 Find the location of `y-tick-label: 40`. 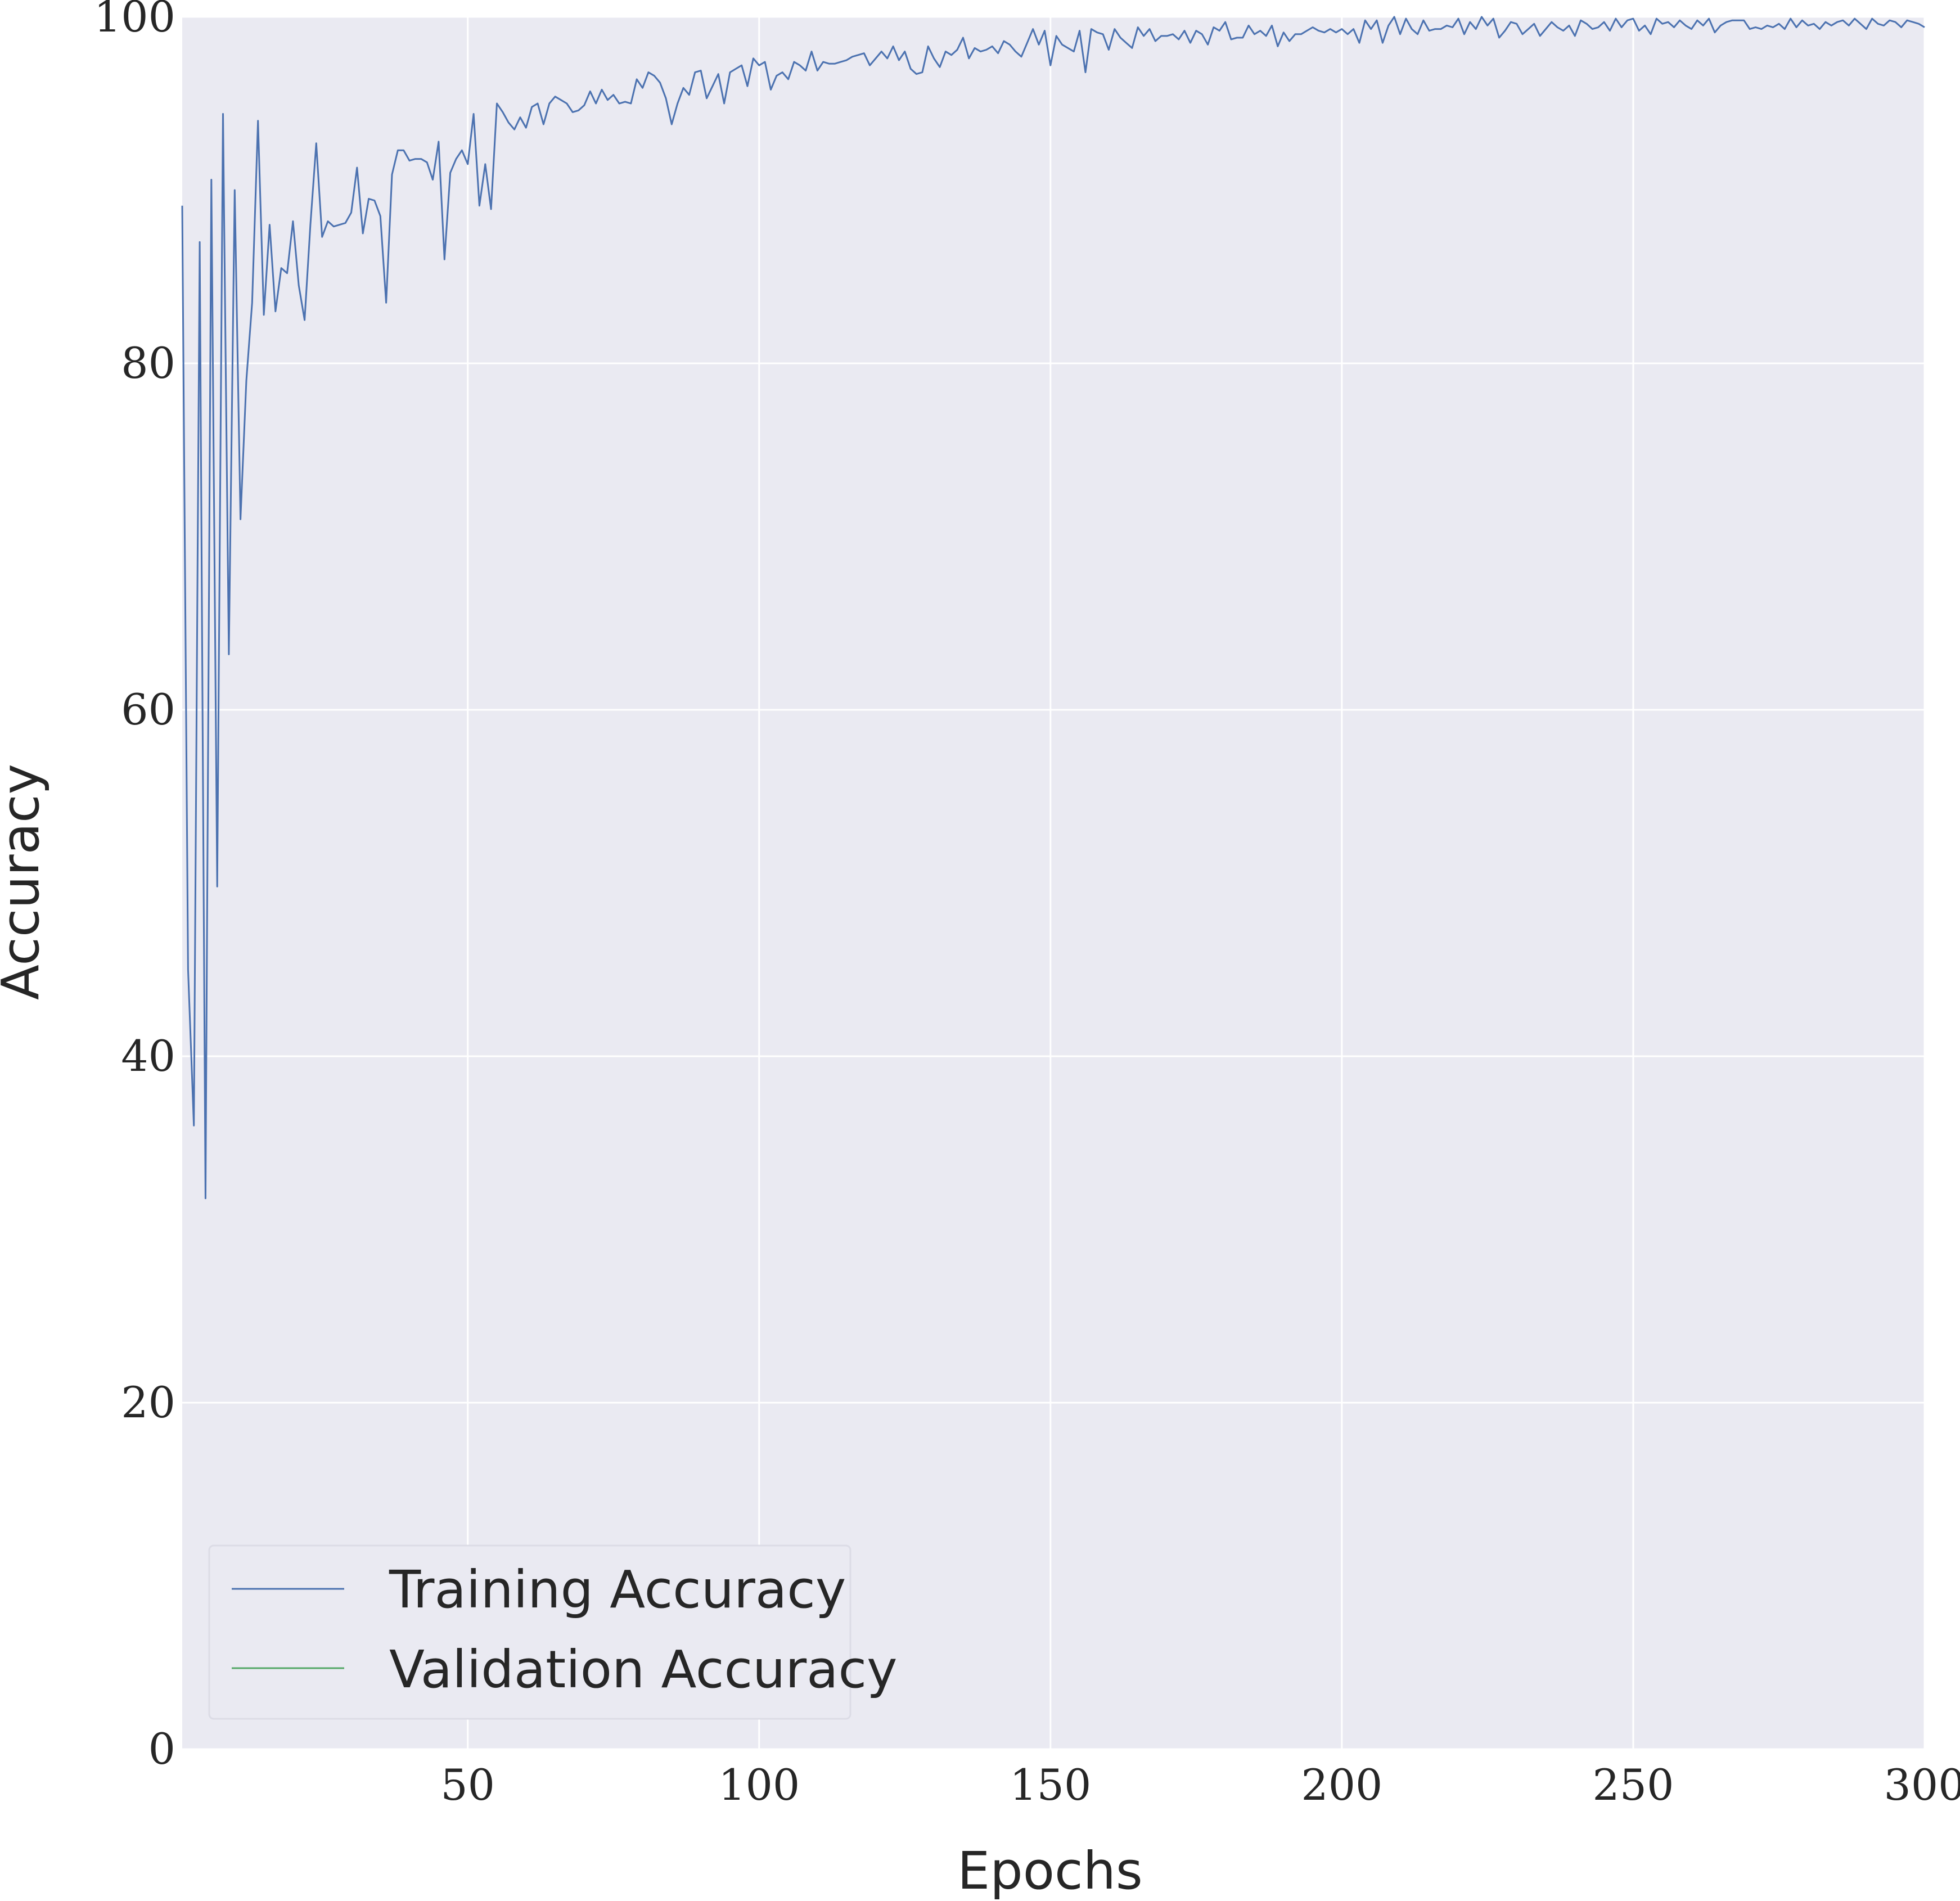

y-tick-label: 40 is located at coordinates (148, 1056).